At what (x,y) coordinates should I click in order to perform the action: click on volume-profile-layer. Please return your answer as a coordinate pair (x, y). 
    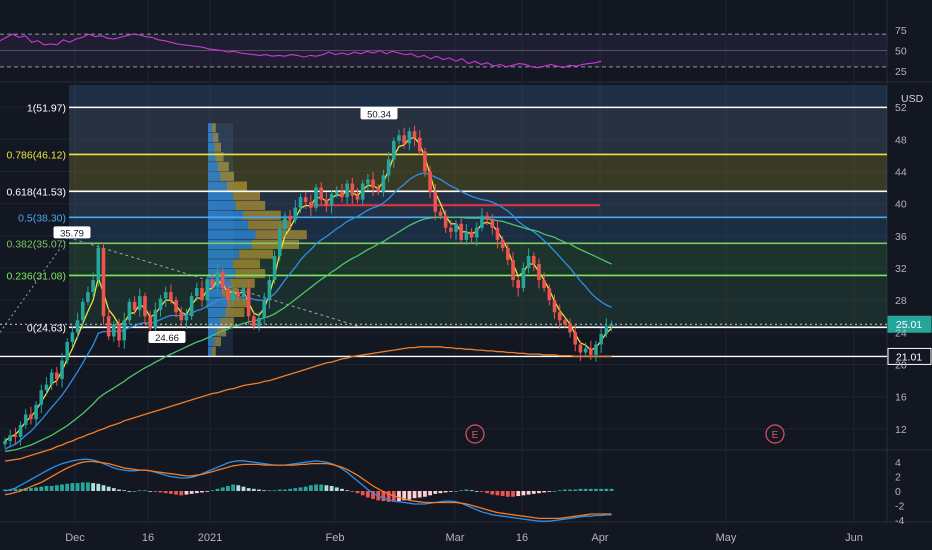
    Looking at the image, I should click on (257, 240).